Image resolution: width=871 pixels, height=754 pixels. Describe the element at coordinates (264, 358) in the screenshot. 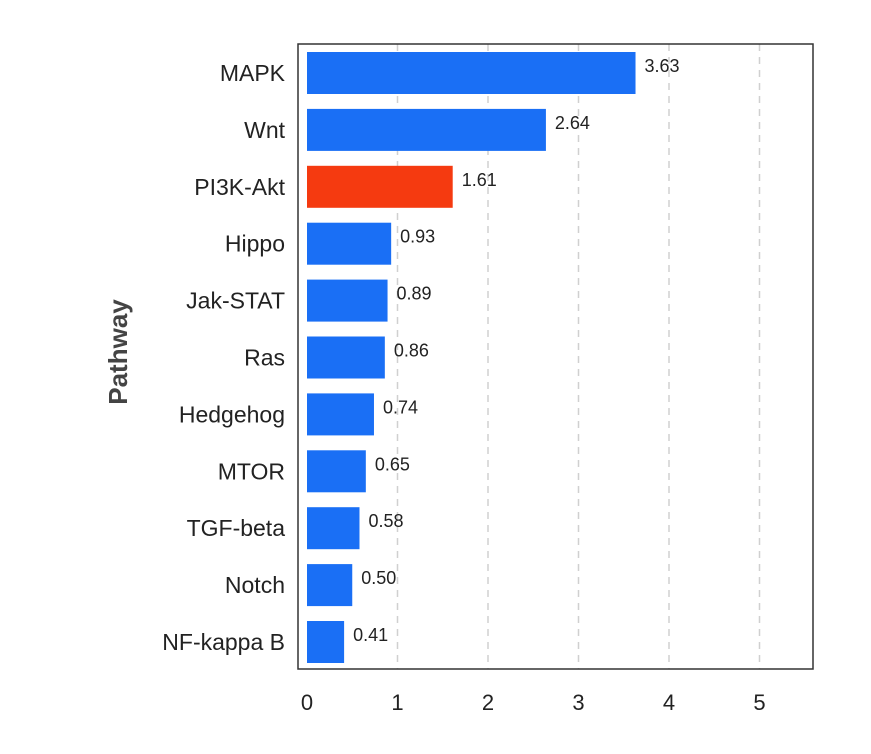

I see `category-label-ras: Ras` at that location.